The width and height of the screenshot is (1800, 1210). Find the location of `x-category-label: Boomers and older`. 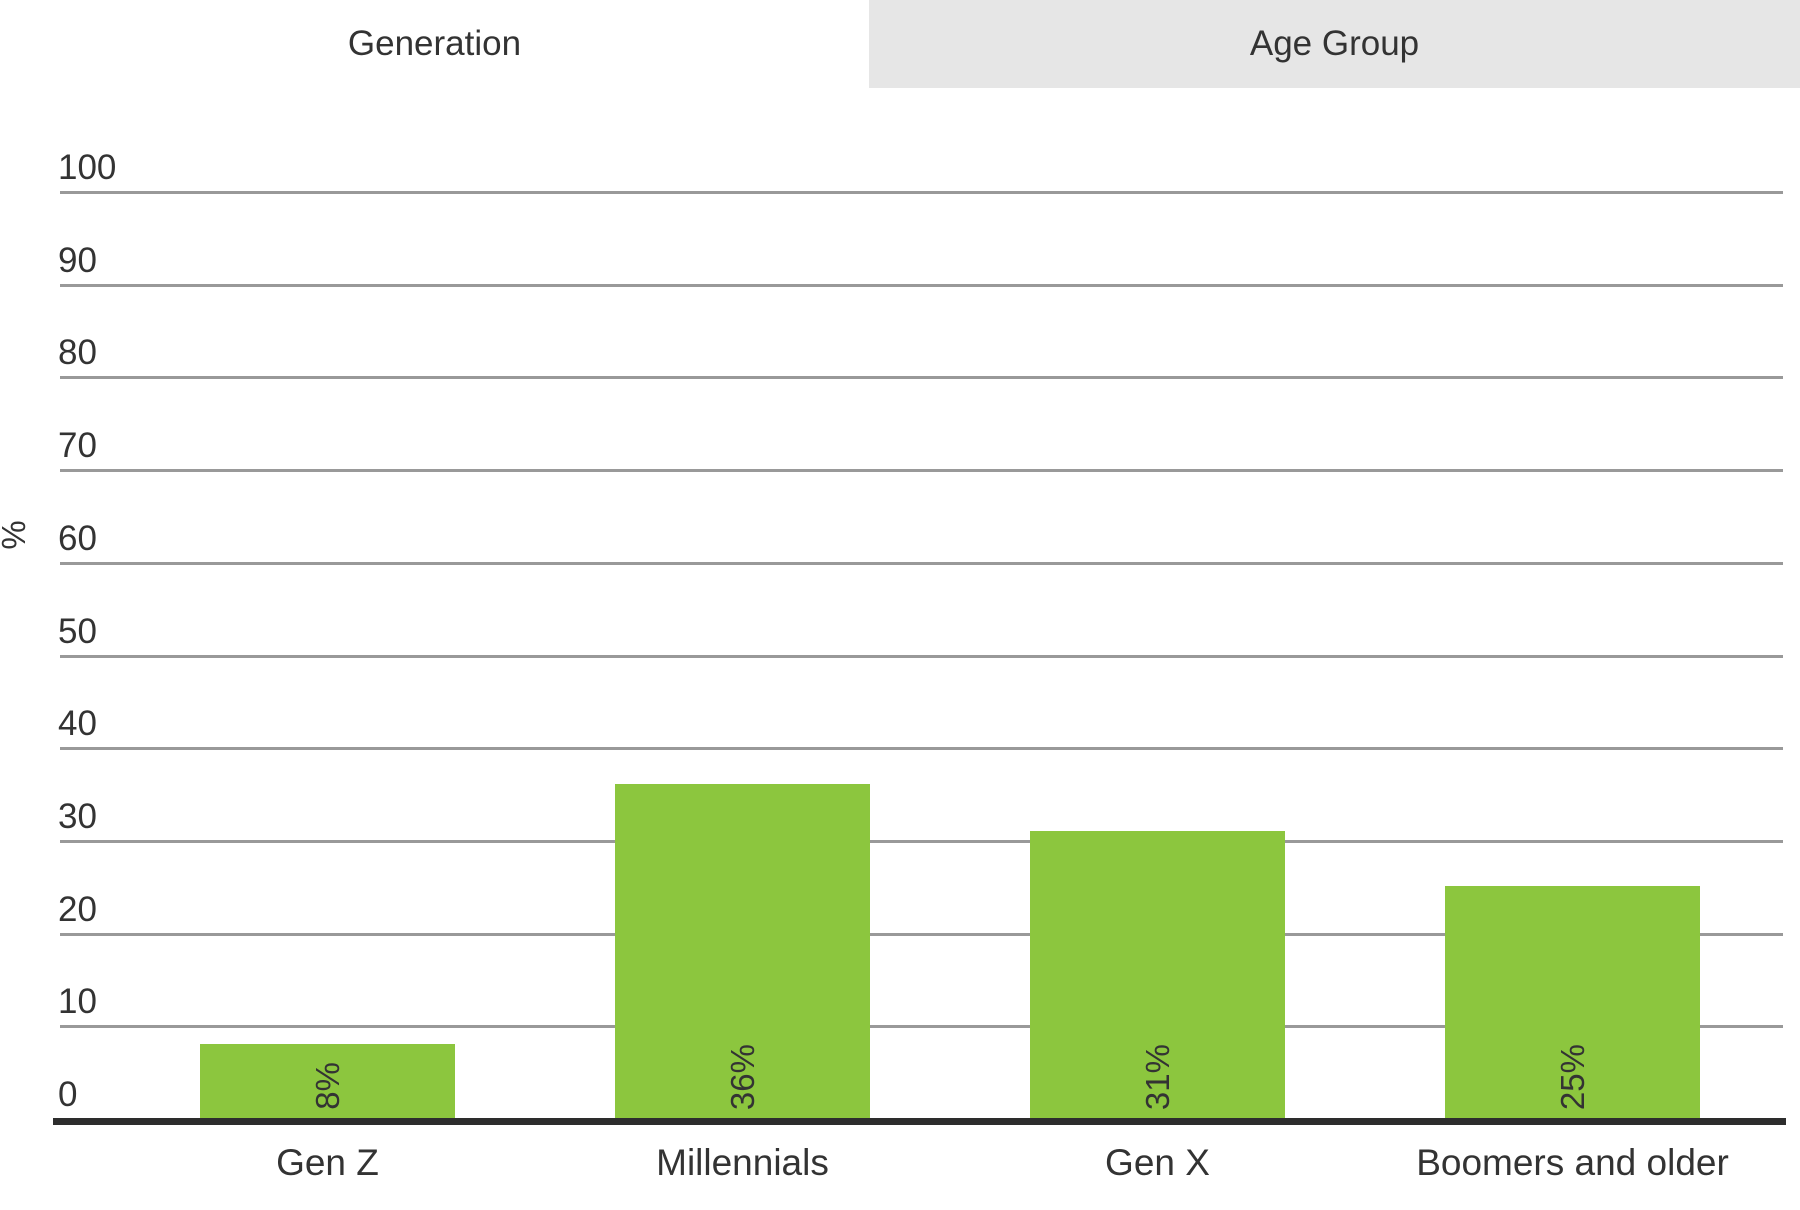

x-category-label: Boomers and older is located at coordinates (1572, 1162).